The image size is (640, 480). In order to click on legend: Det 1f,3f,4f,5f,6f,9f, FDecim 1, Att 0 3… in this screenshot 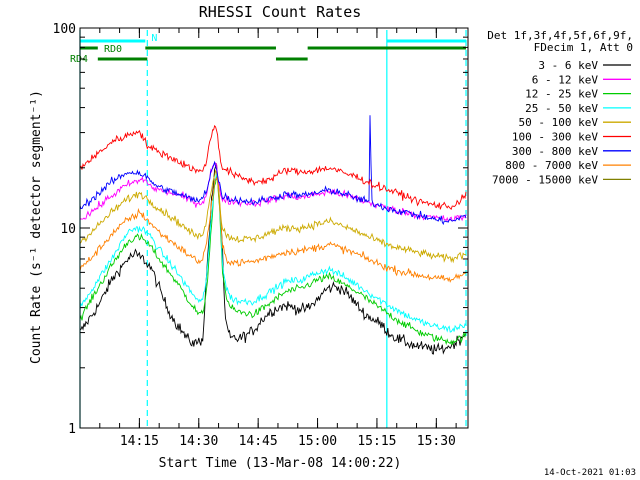, I will do `click(560, 107)`.